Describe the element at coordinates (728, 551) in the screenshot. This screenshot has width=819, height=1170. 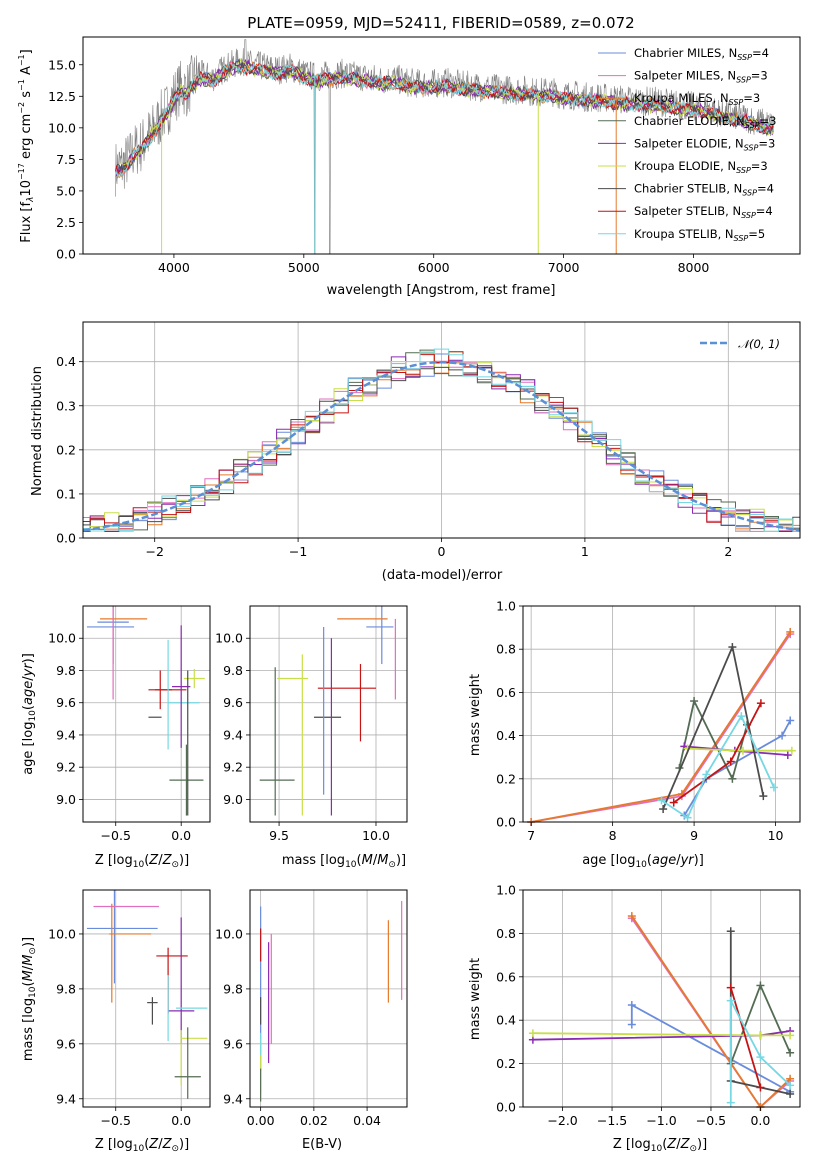
I see `x-tick-label: 2` at that location.